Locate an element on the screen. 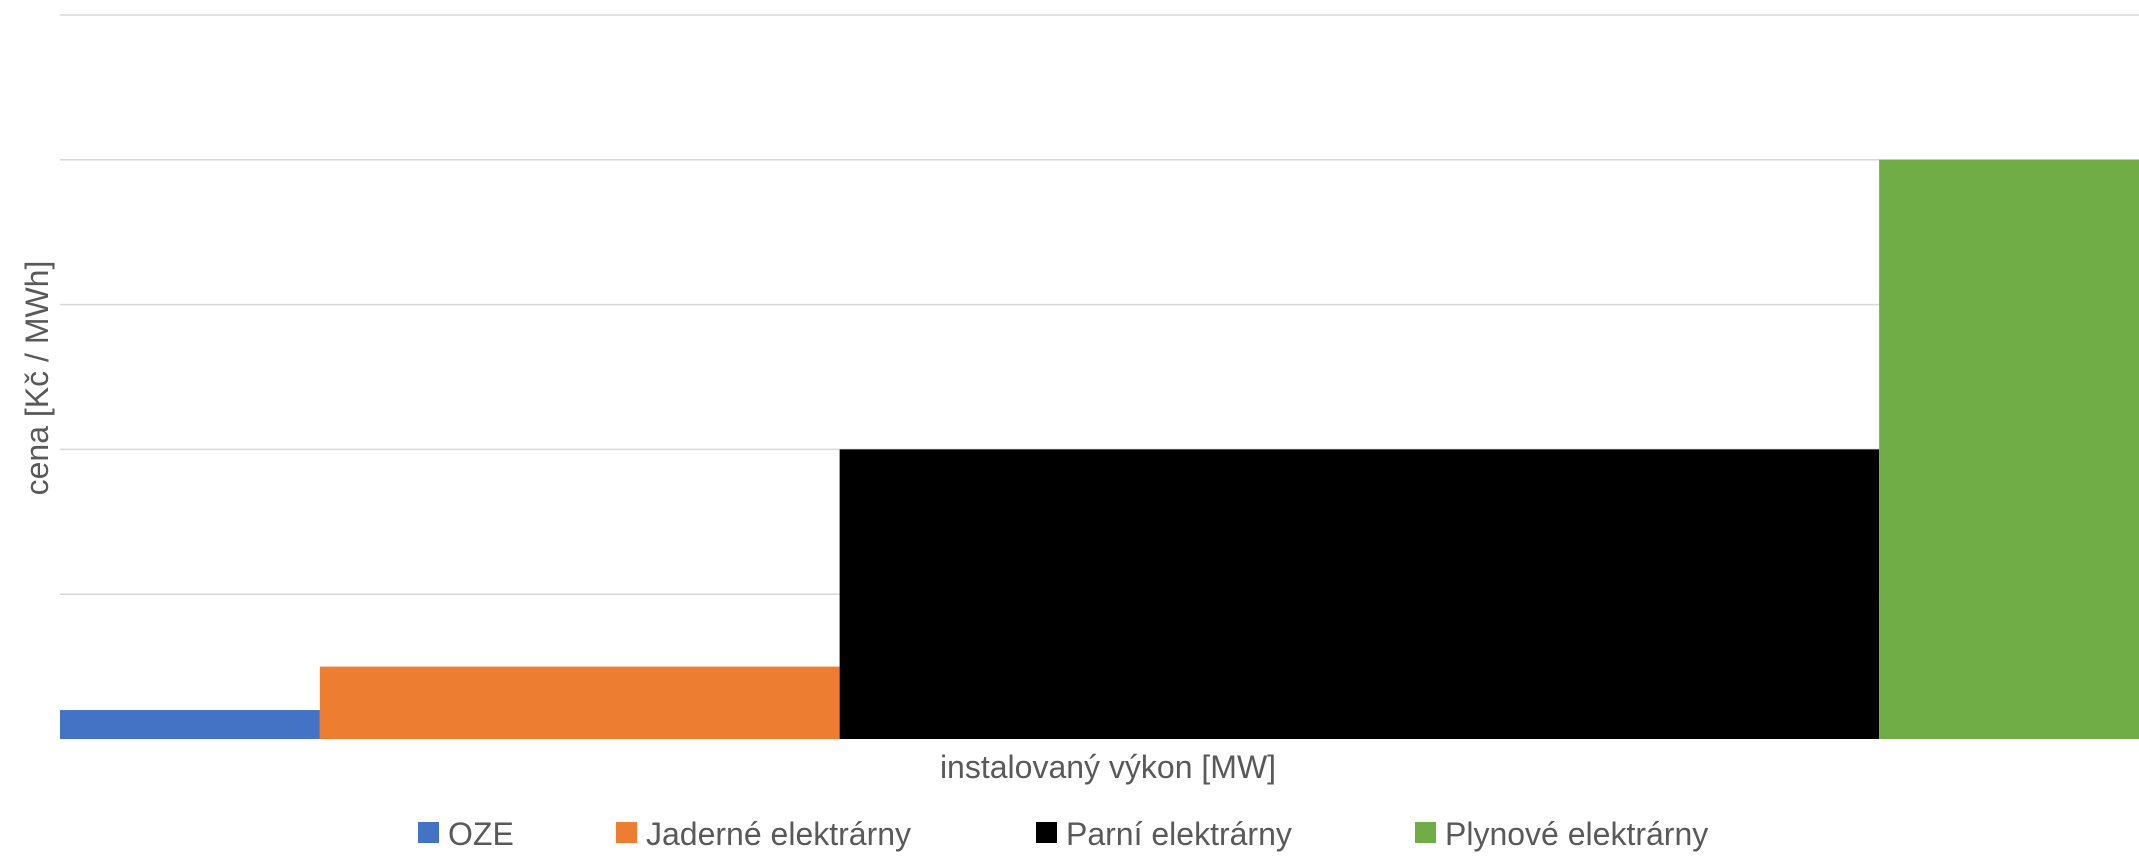 This screenshot has width=2139, height=863. legend-label: Parní elektrárny is located at coordinates (1179, 834).